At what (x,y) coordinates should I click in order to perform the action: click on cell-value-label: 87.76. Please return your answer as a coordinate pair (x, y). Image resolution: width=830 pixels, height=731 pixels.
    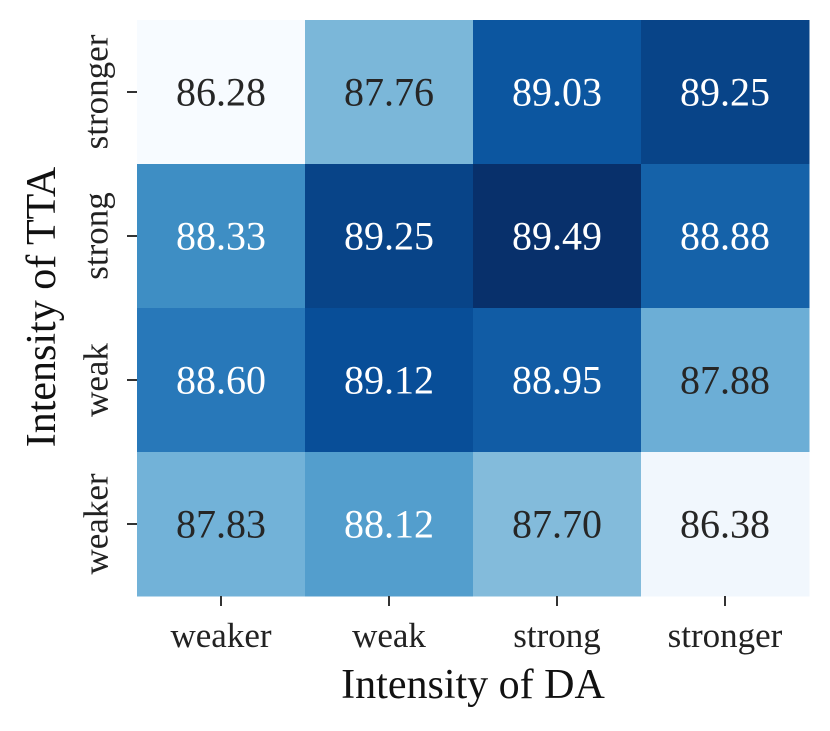
    Looking at the image, I should click on (389, 92).